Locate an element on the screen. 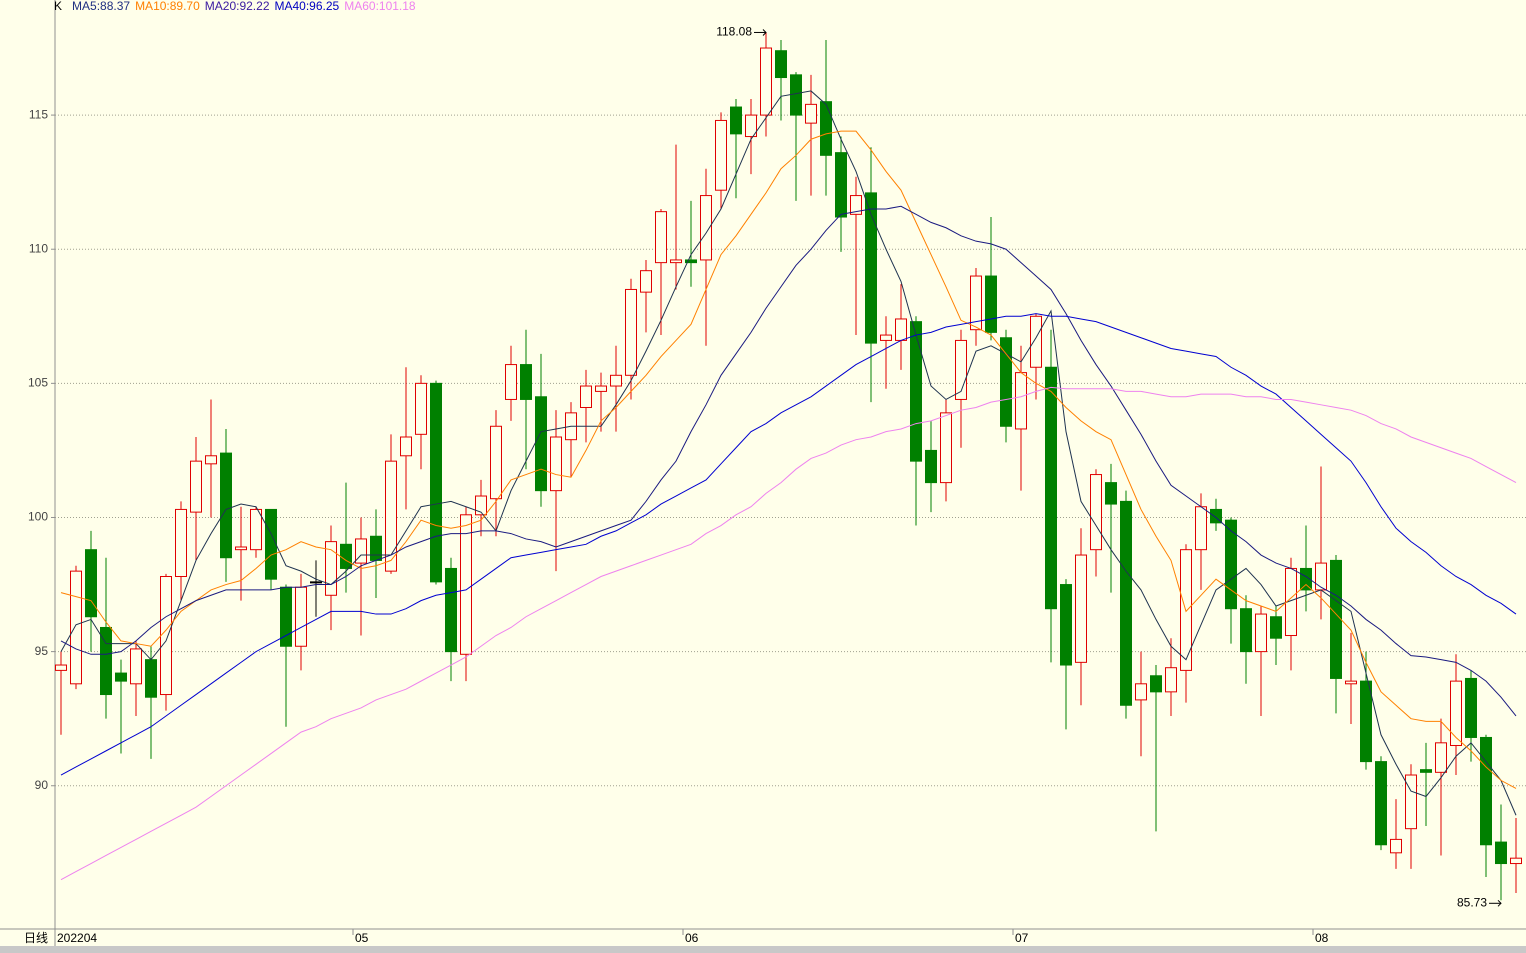 The width and height of the screenshot is (1526, 953). y-tick-label: 90 is located at coordinates (42, 785).